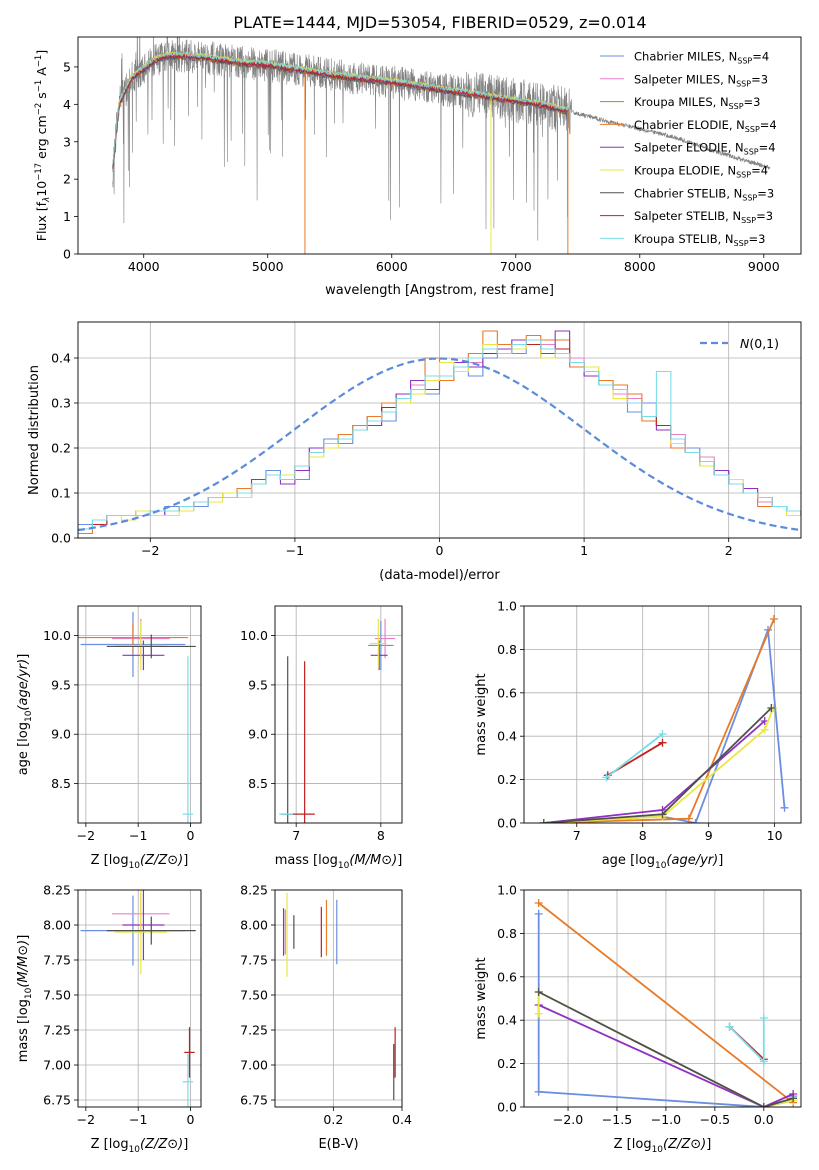 The height and width of the screenshot is (1170, 819). Describe the element at coordinates (439, 290) in the screenshot. I see `x-axis-label: wavelength [Angstrom, rest frame]` at that location.